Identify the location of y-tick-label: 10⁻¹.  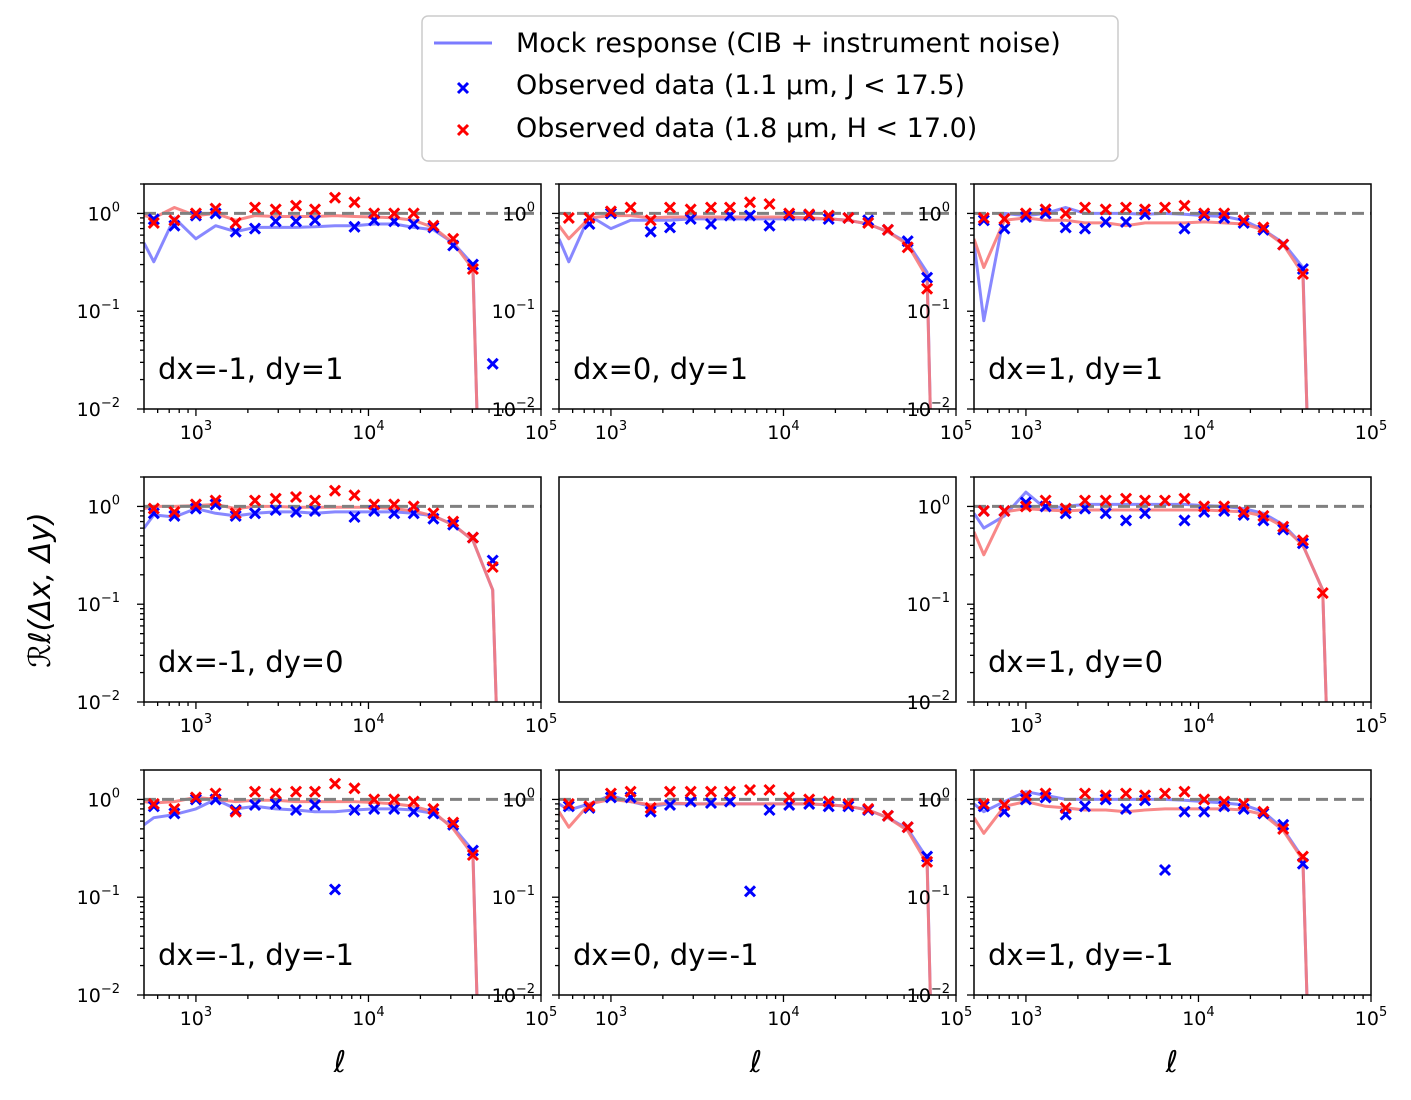
(513, 896).